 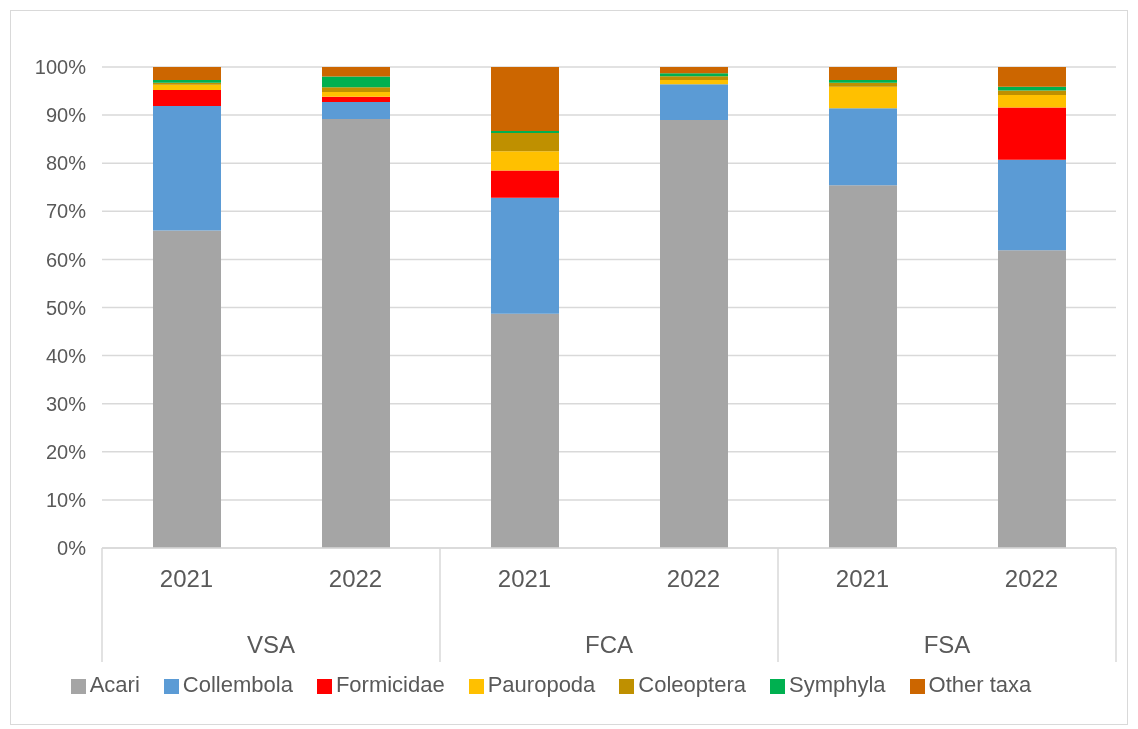 I want to click on y-tick-label: 60%, so click(x=66, y=259).